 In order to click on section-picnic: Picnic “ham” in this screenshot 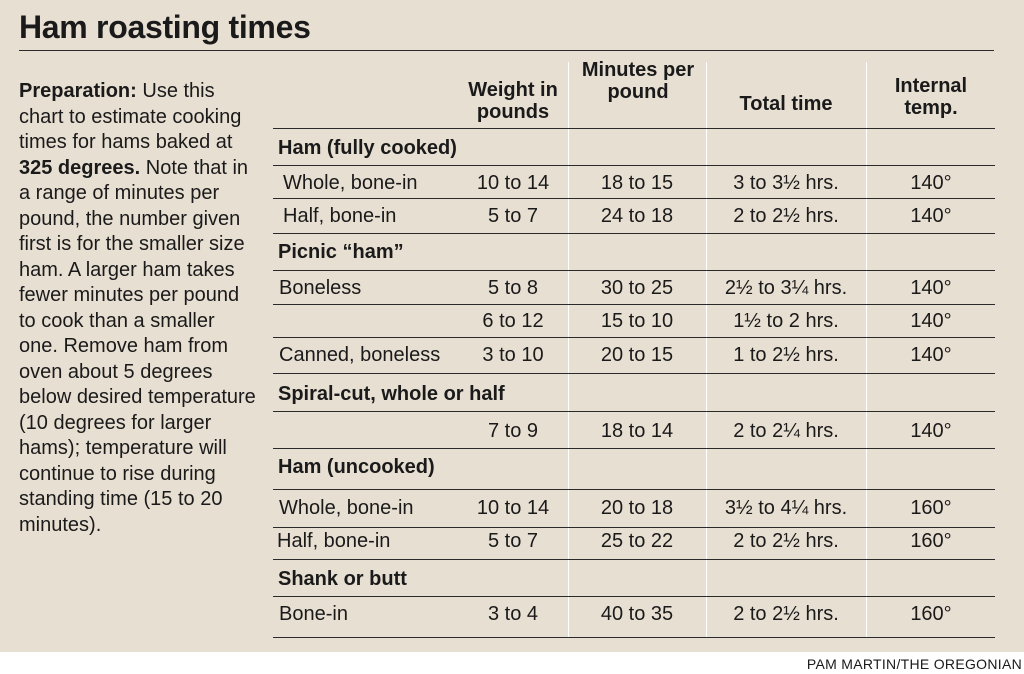, I will do `click(341, 252)`.